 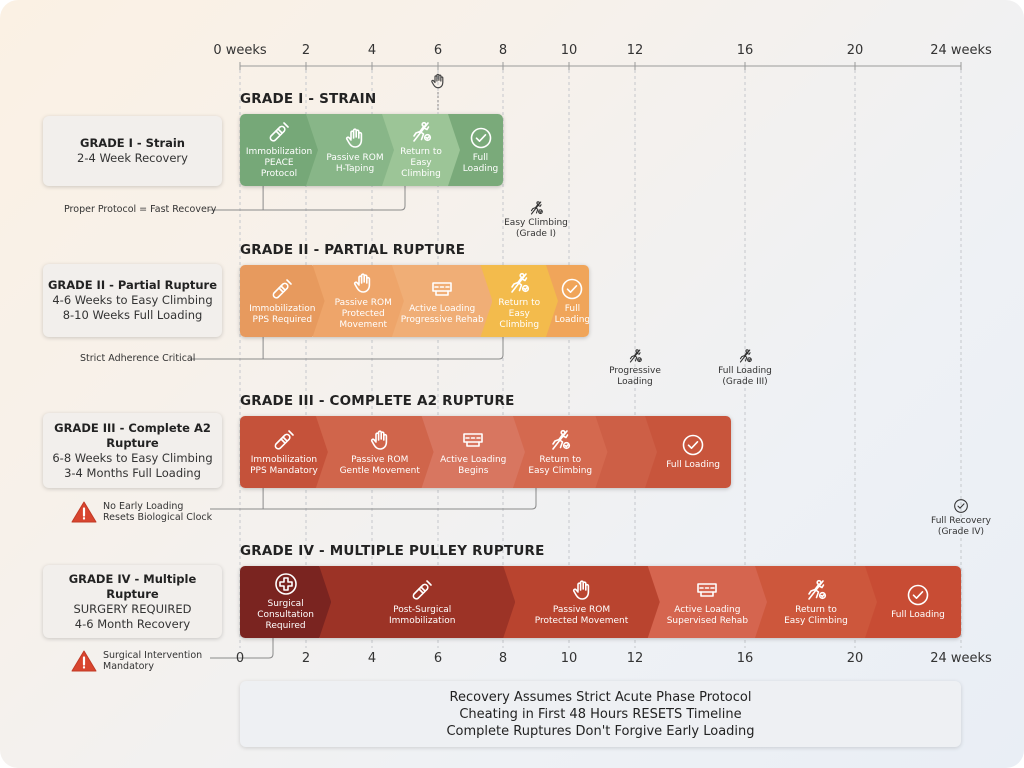 I want to click on milestone-marker: Progressive Loading, so click(x=635, y=368).